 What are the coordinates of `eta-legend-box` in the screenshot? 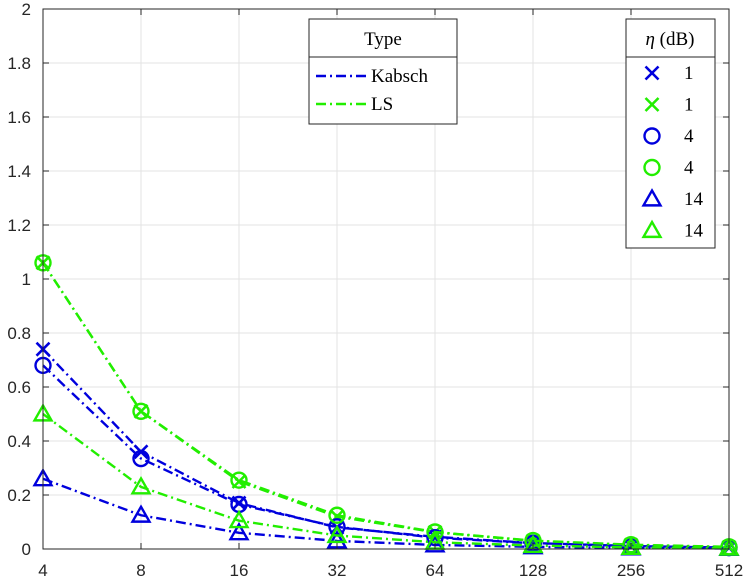 It's located at (670, 133).